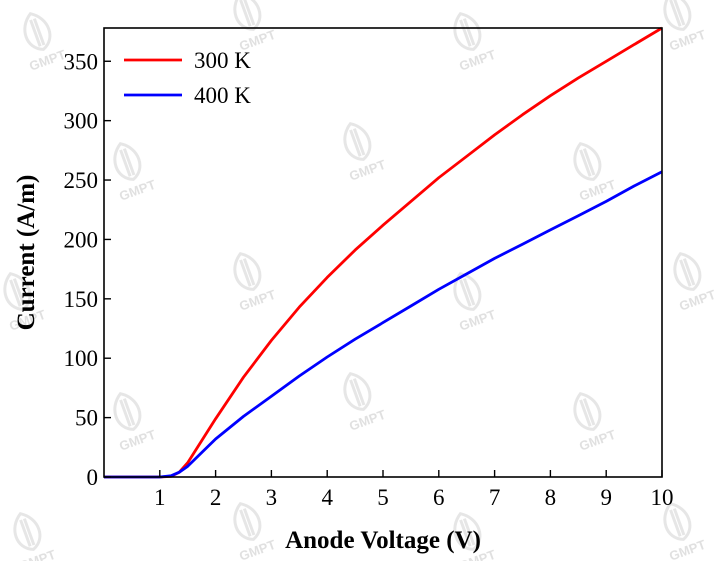 This screenshot has width=720, height=561. What do you see at coordinates (216, 497) in the screenshot?
I see `x-tick-label: 2` at bounding box center [216, 497].